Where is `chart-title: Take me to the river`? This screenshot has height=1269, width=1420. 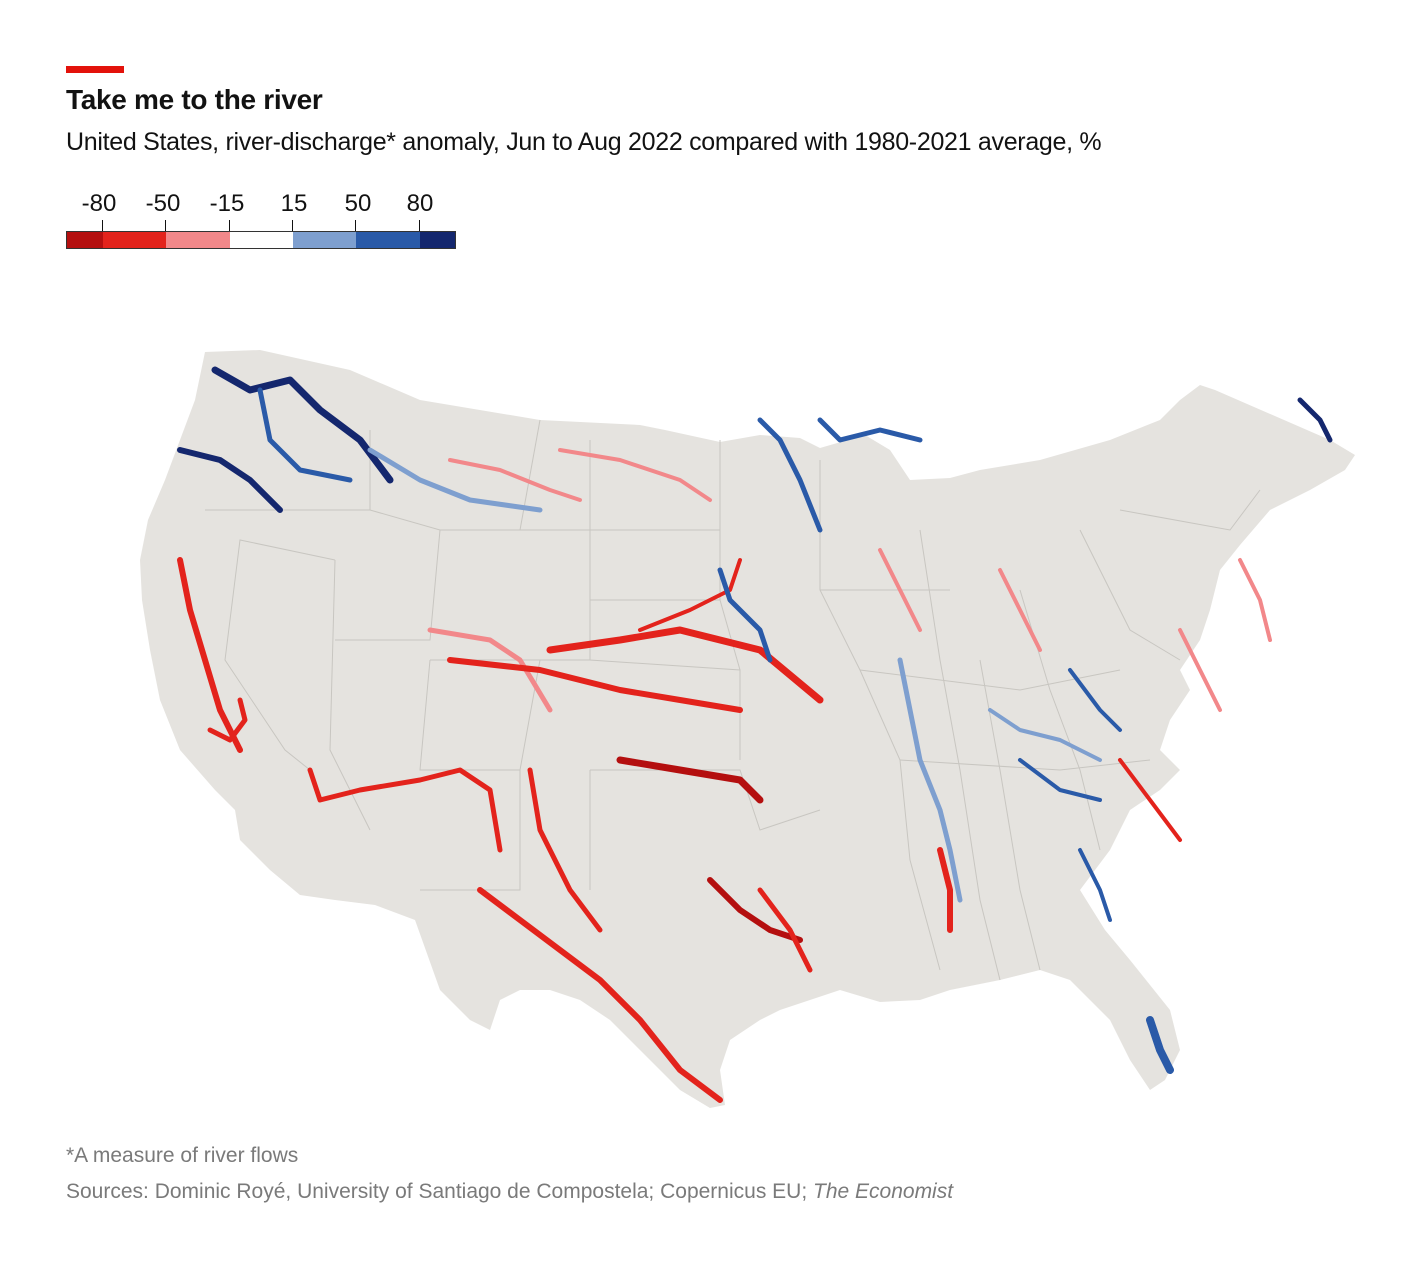
chart-title: Take me to the river is located at coordinates (194, 99).